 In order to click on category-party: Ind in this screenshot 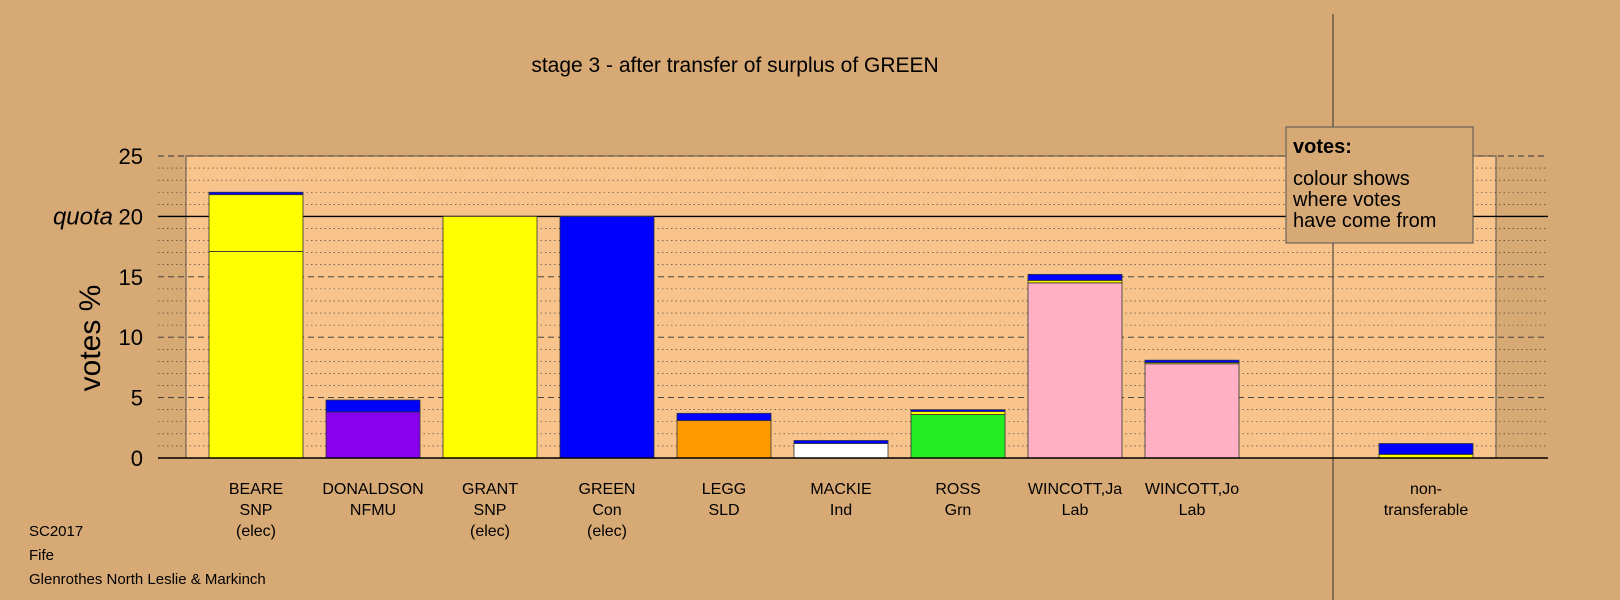, I will do `click(841, 510)`.